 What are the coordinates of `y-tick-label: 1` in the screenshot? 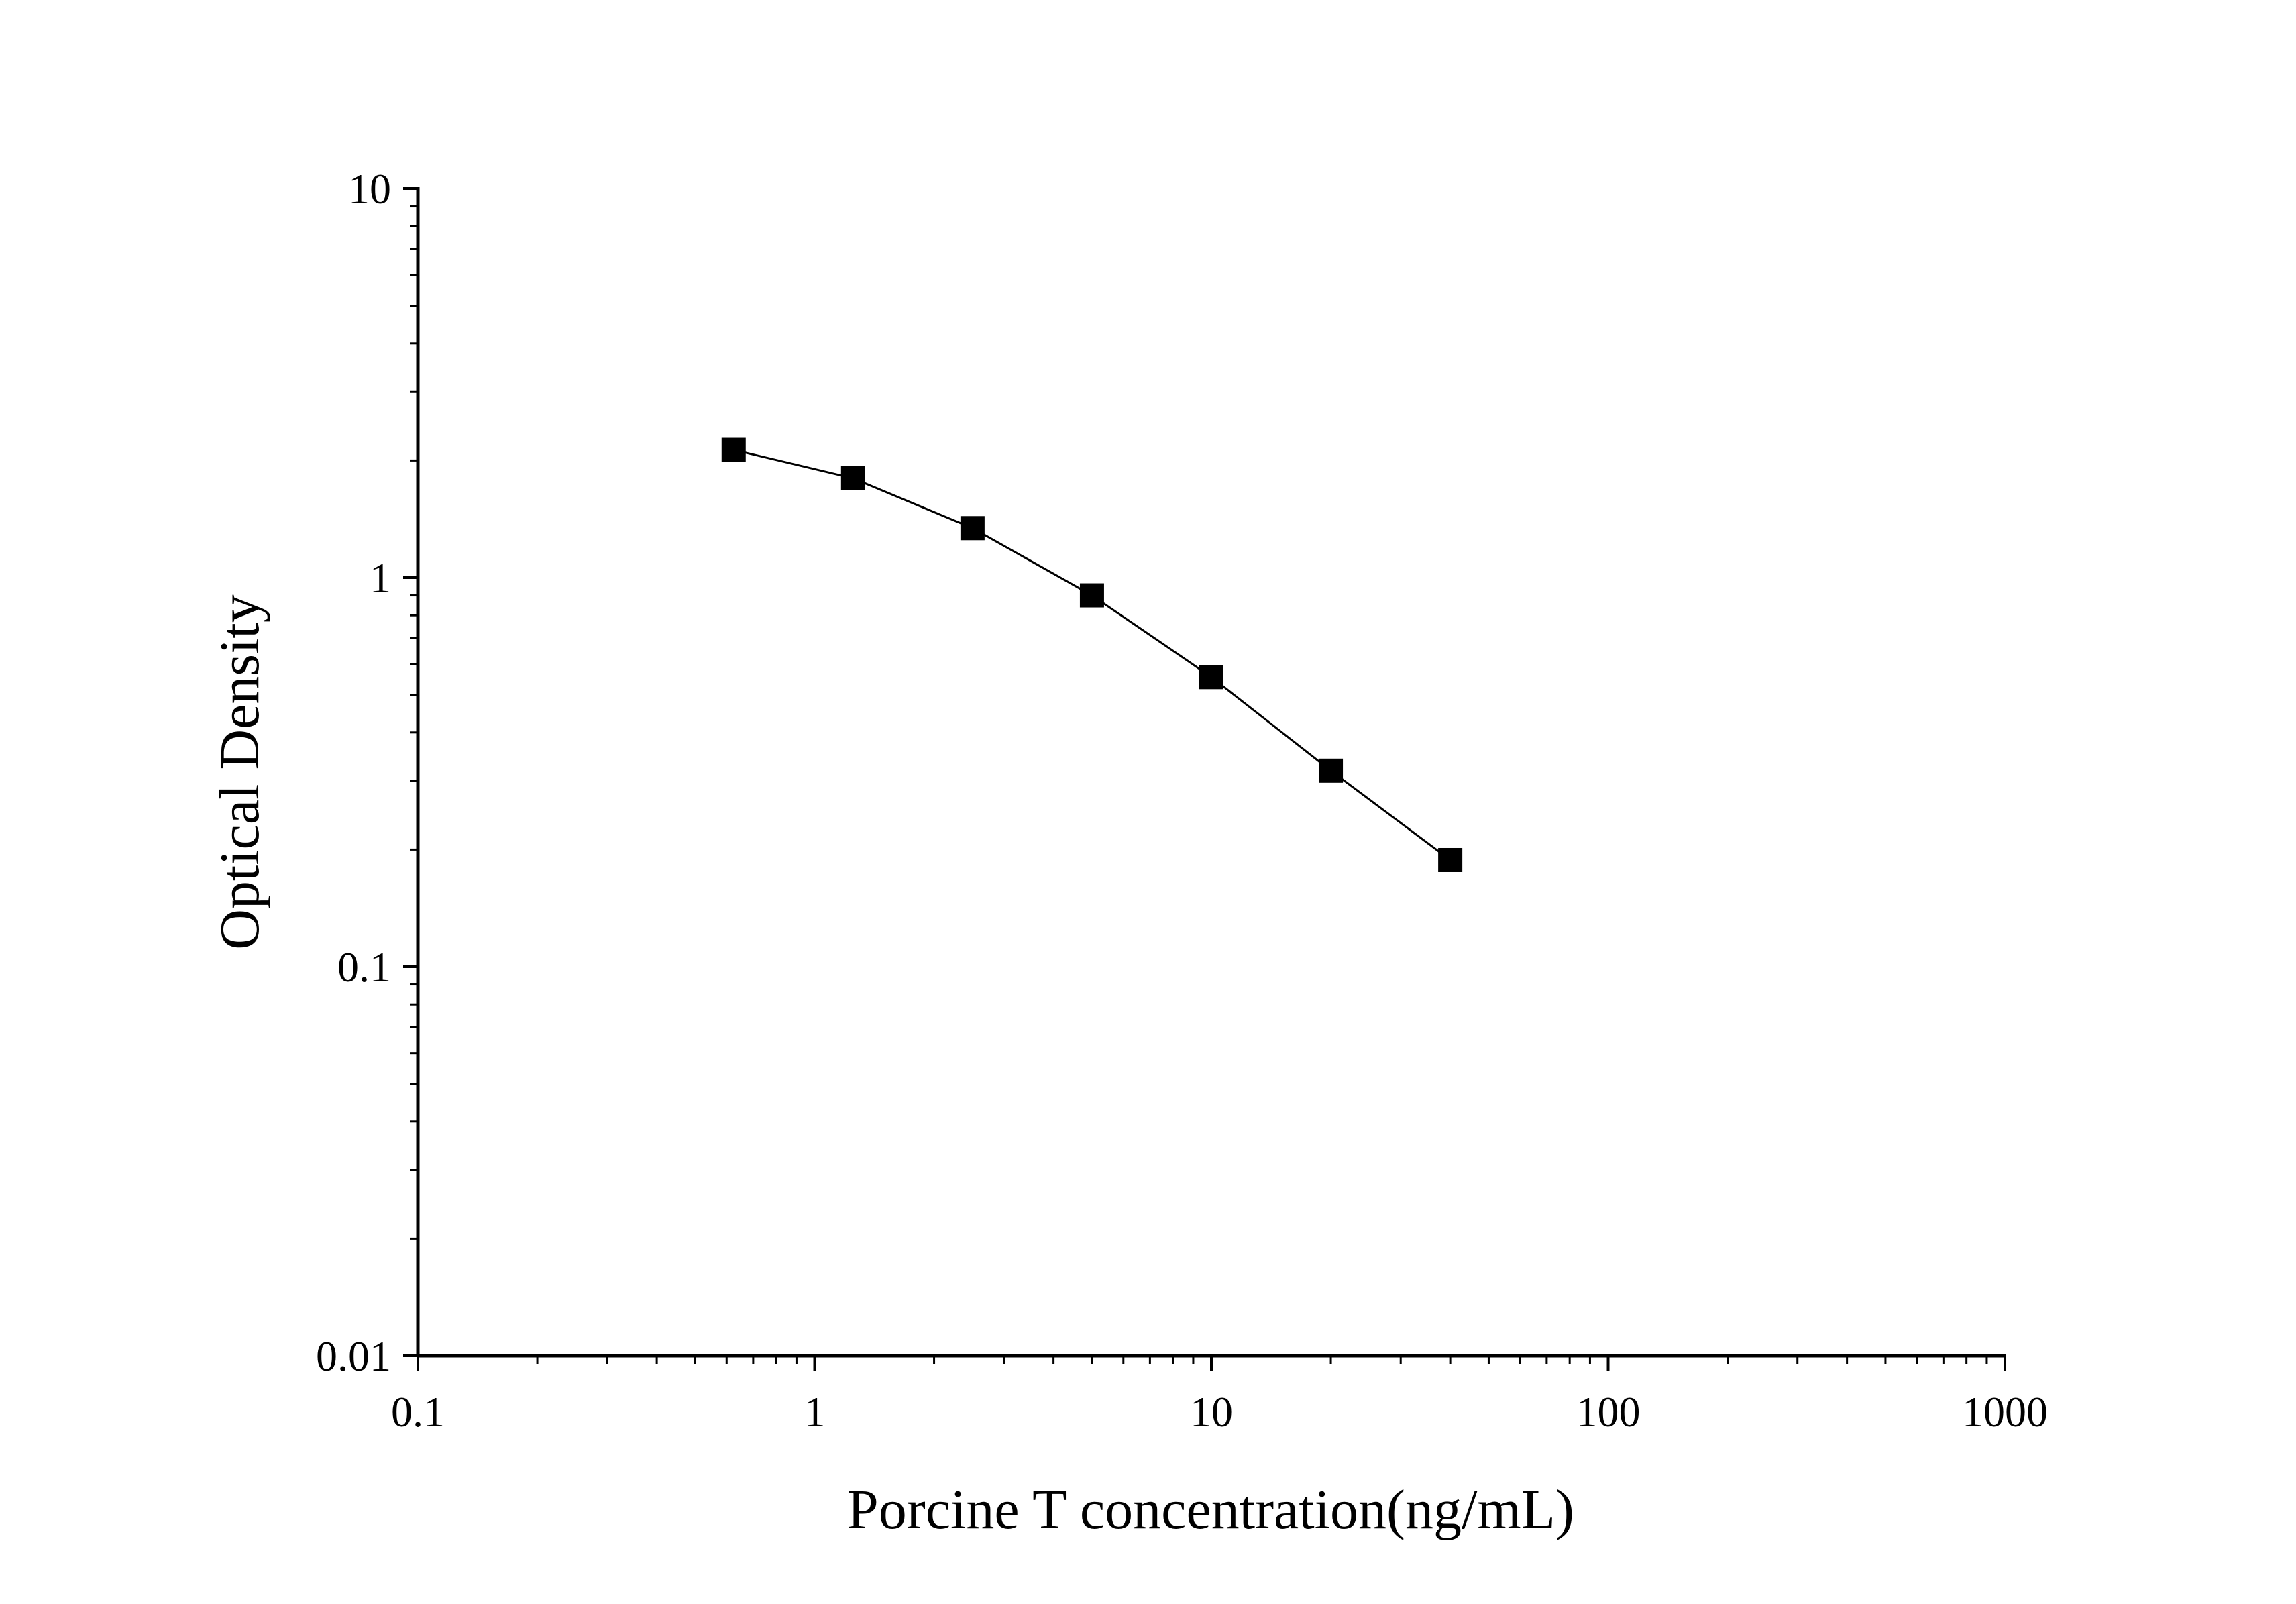 It's located at (380, 578).